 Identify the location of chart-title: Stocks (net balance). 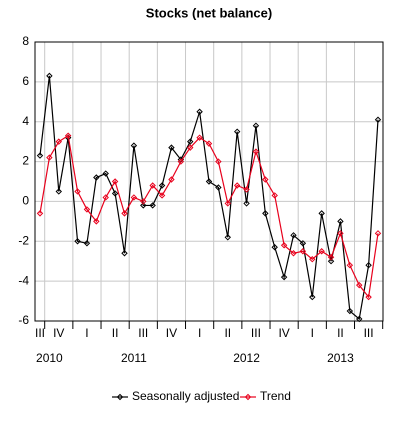
(209, 12).